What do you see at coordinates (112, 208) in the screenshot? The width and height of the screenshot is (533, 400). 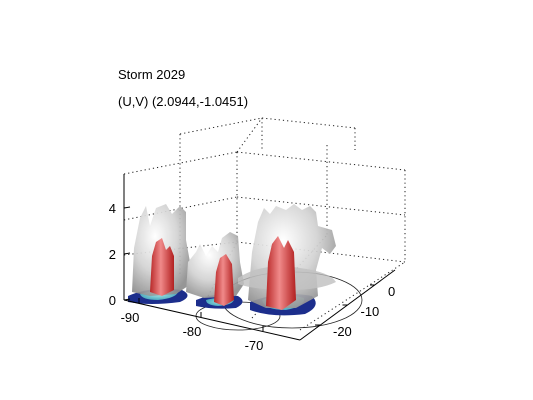 I see `z-axis-tick-label: 4` at bounding box center [112, 208].